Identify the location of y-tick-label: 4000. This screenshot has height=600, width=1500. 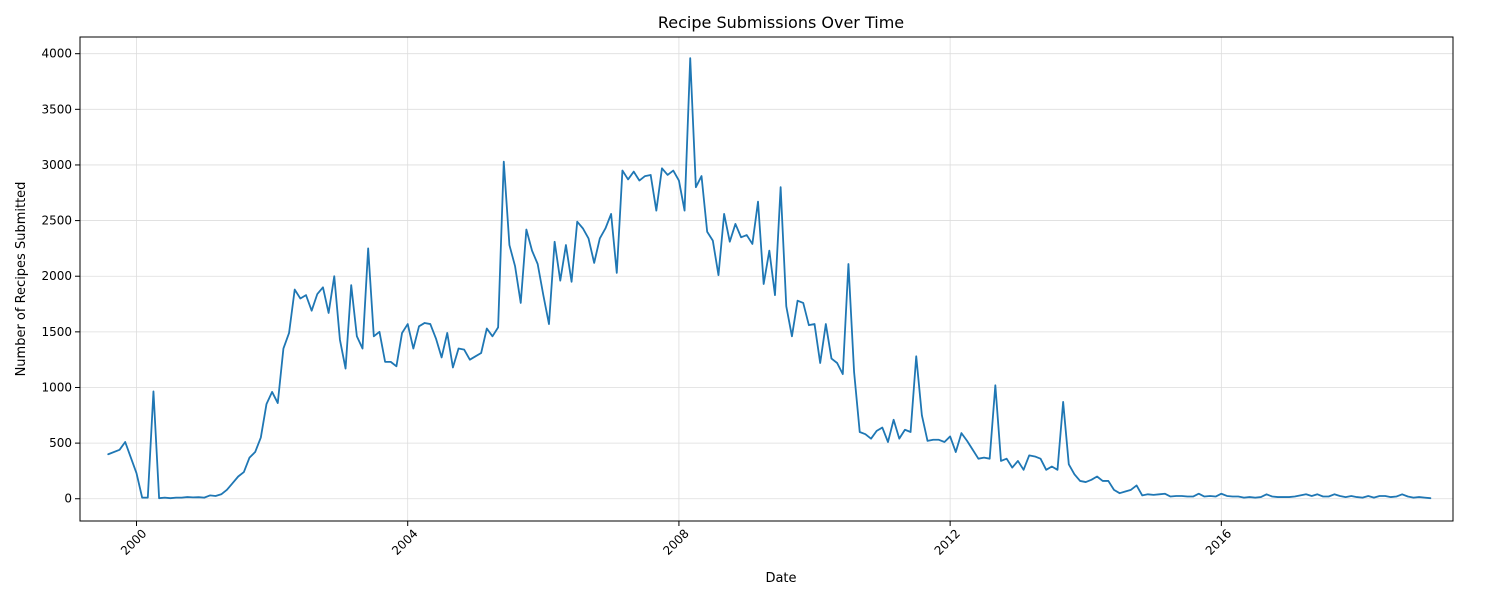
(56, 54).